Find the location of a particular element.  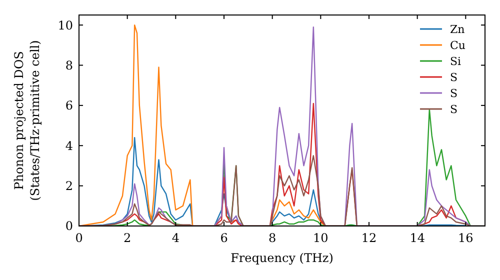

x-tick-label: 14 is located at coordinates (418, 238).